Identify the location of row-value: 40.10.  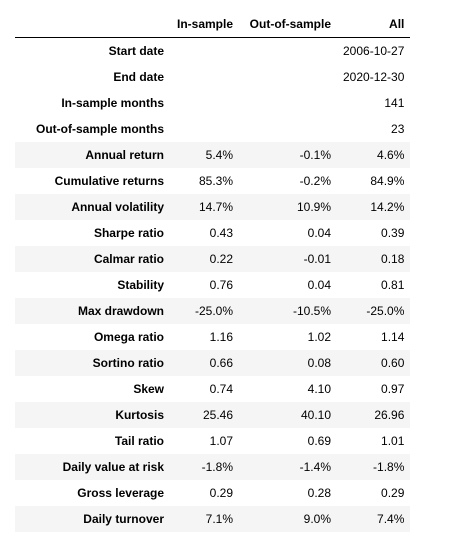
(288, 415).